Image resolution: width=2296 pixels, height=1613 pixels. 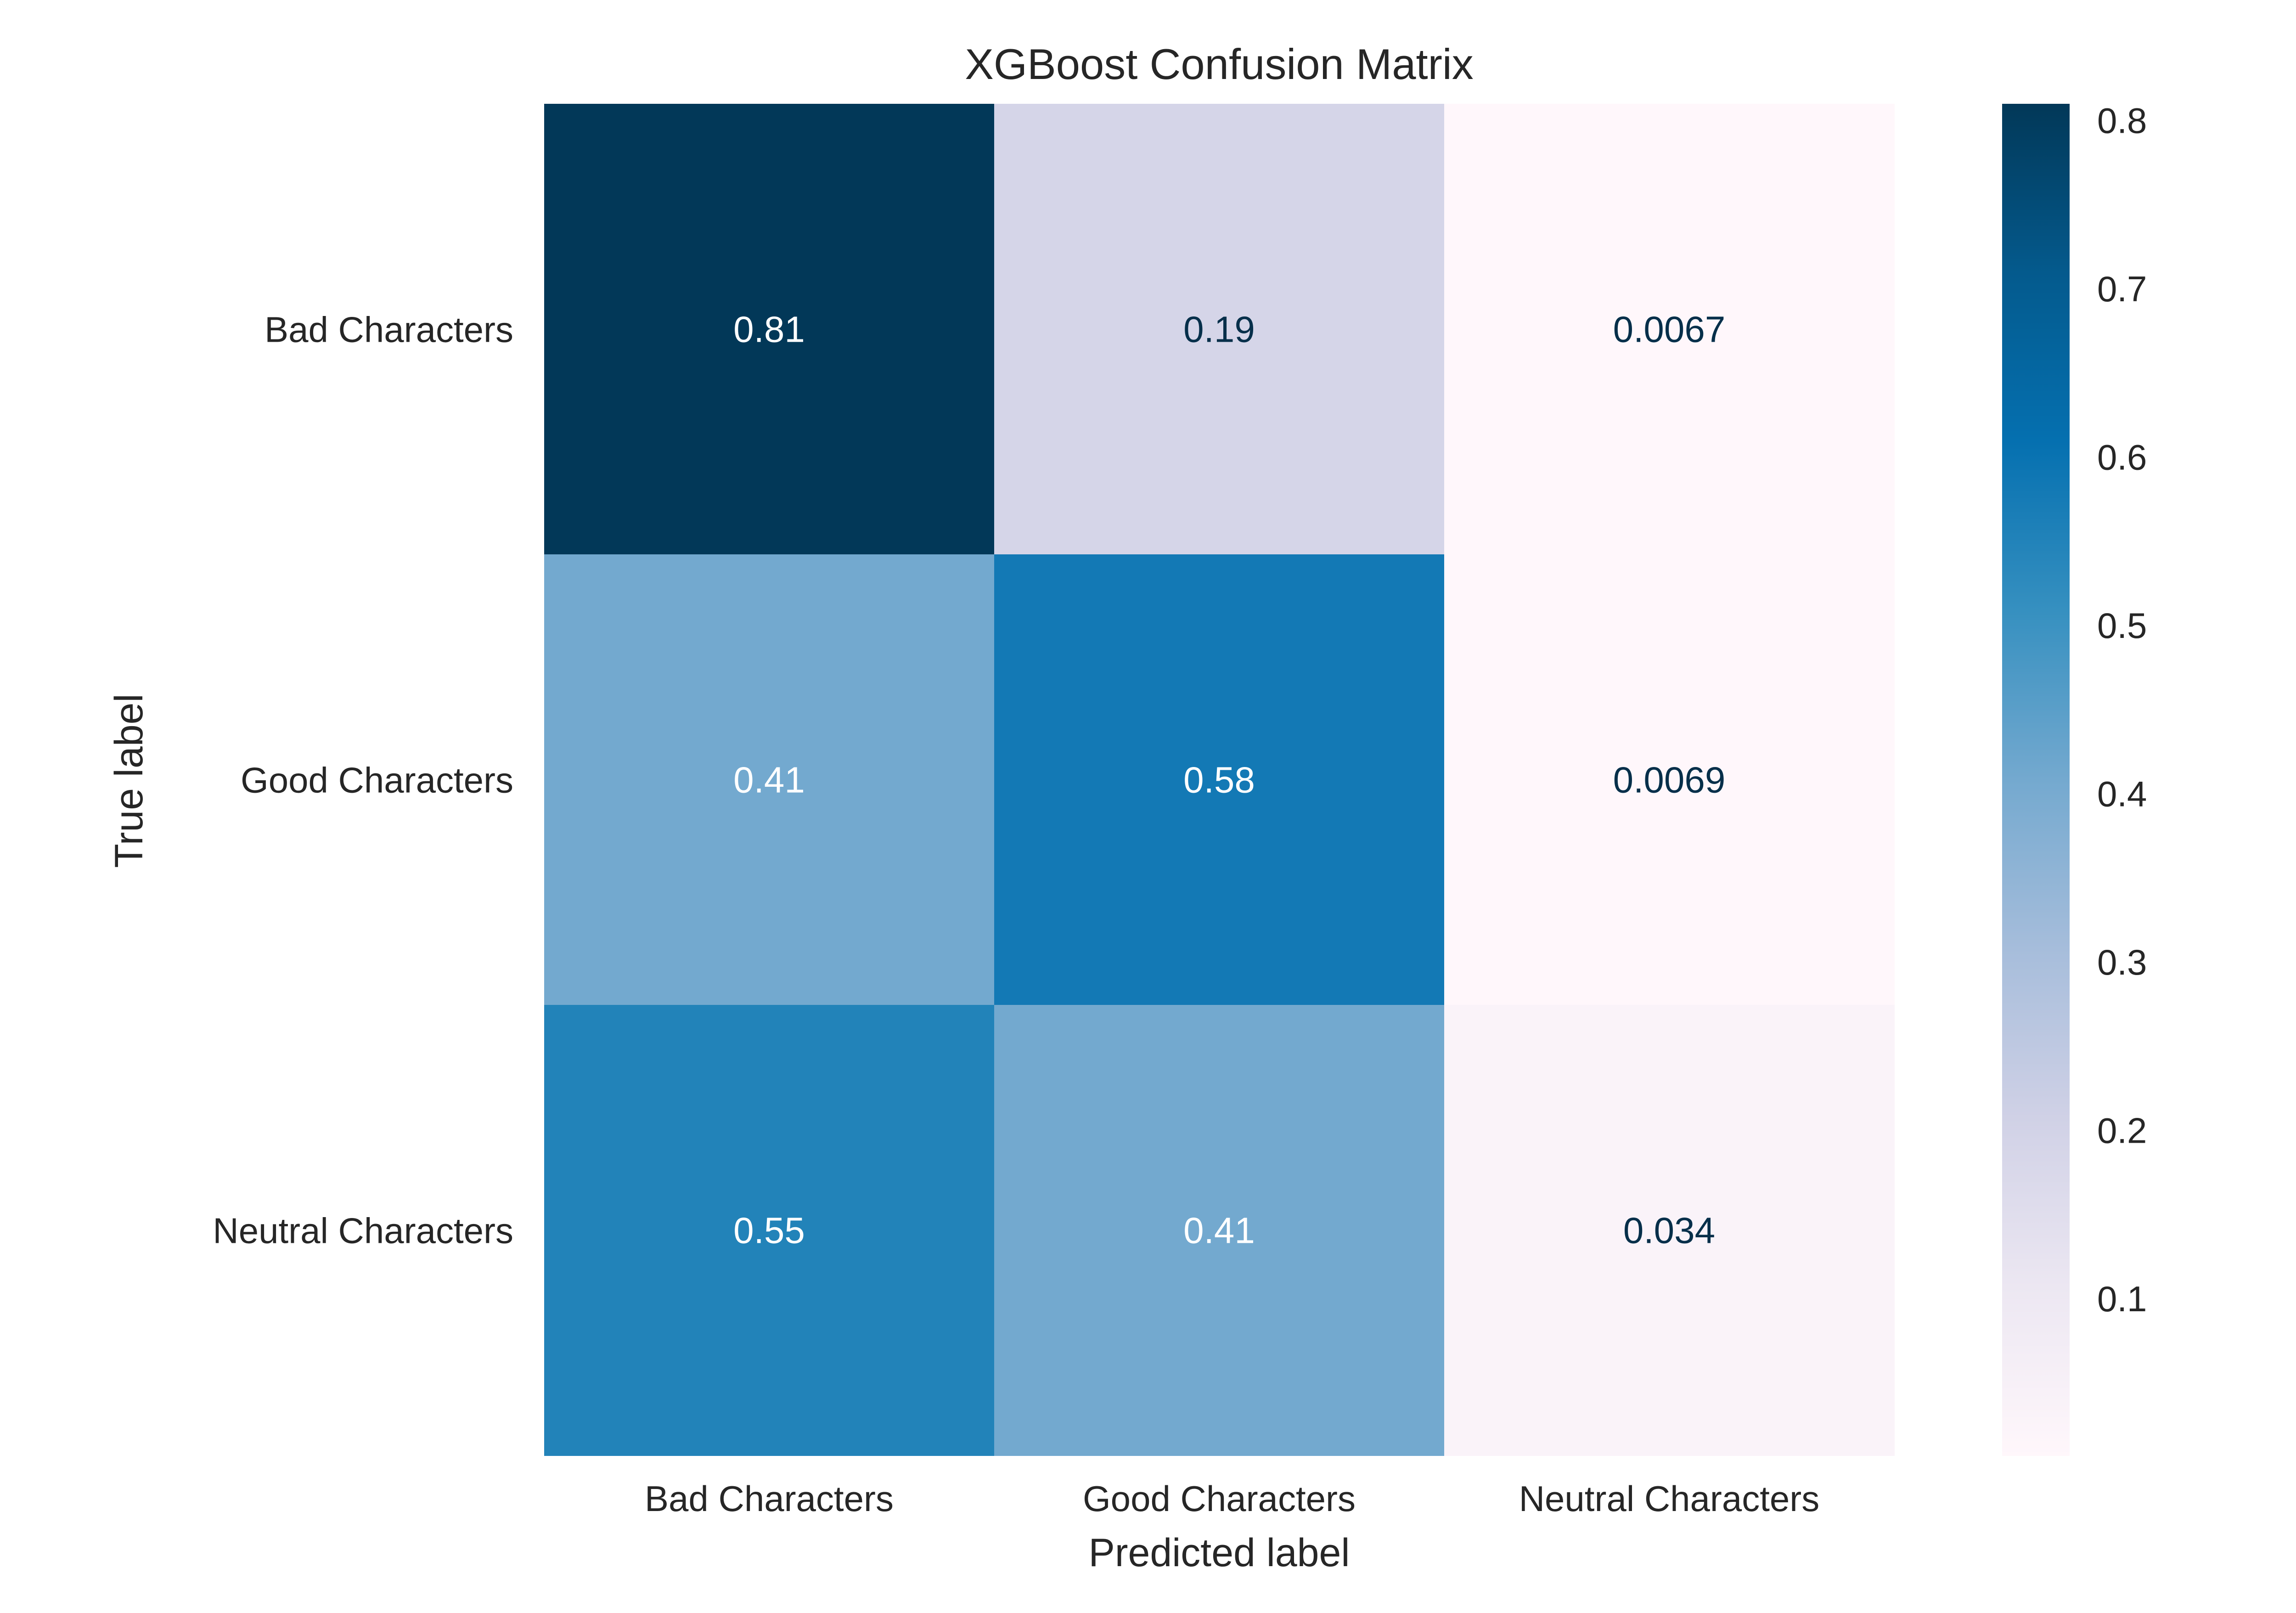 What do you see at coordinates (2122, 625) in the screenshot?
I see `colorbar-tick-label: 0.5` at bounding box center [2122, 625].